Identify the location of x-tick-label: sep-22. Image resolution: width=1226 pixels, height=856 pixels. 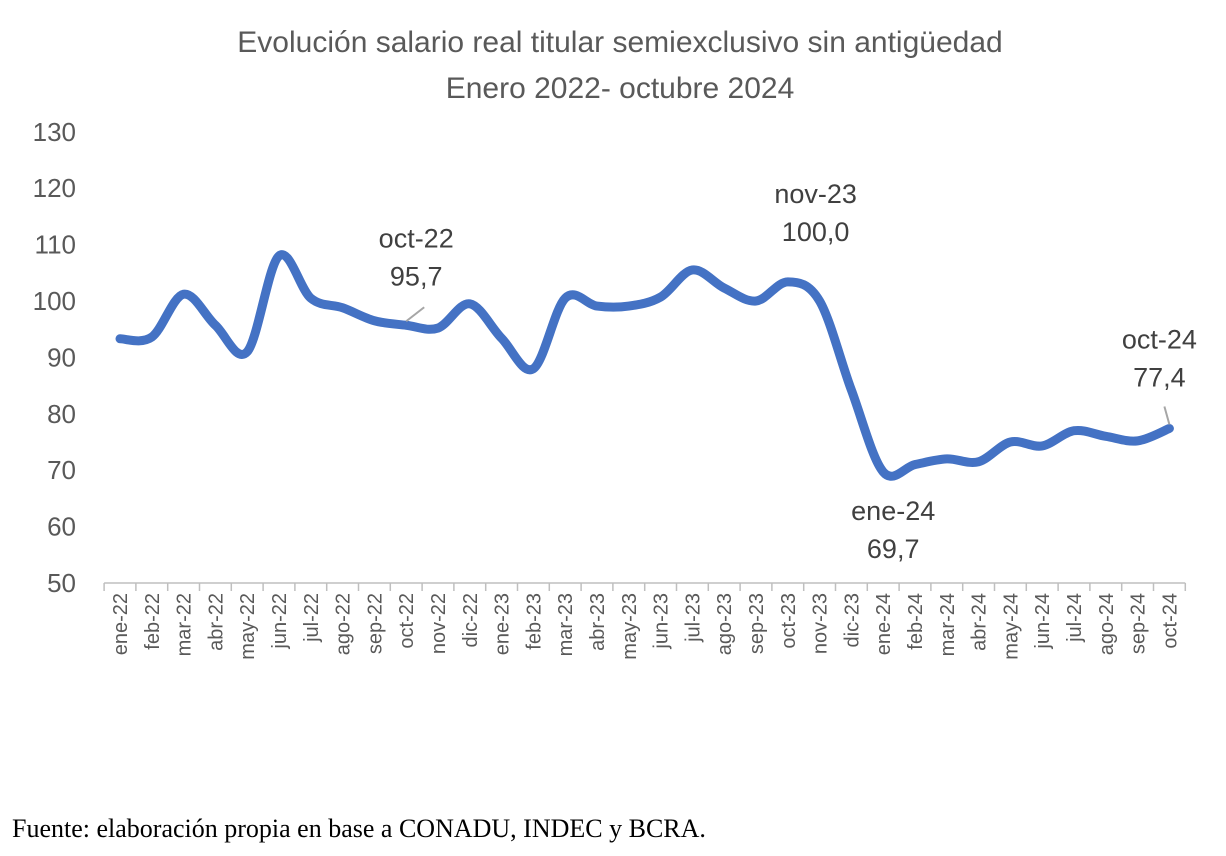
(375, 623).